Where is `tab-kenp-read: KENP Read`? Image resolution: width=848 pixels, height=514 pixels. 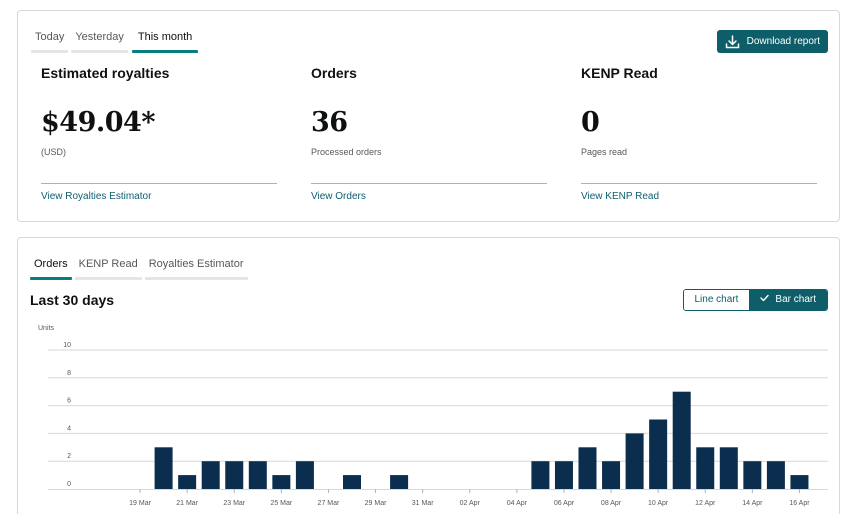
tab-kenp-read: KENP Read is located at coordinates (108, 268).